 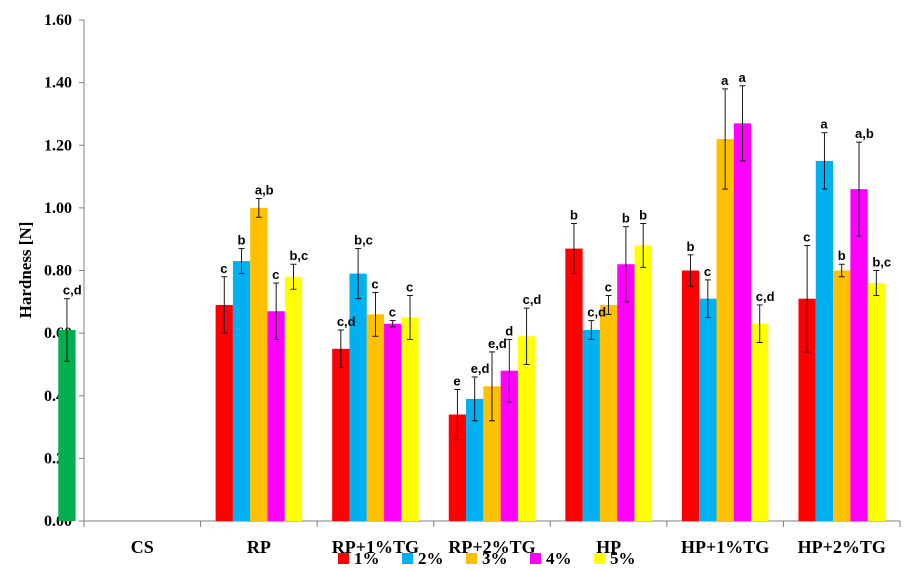 I want to click on legend-label: 5%, so click(x=623, y=558).